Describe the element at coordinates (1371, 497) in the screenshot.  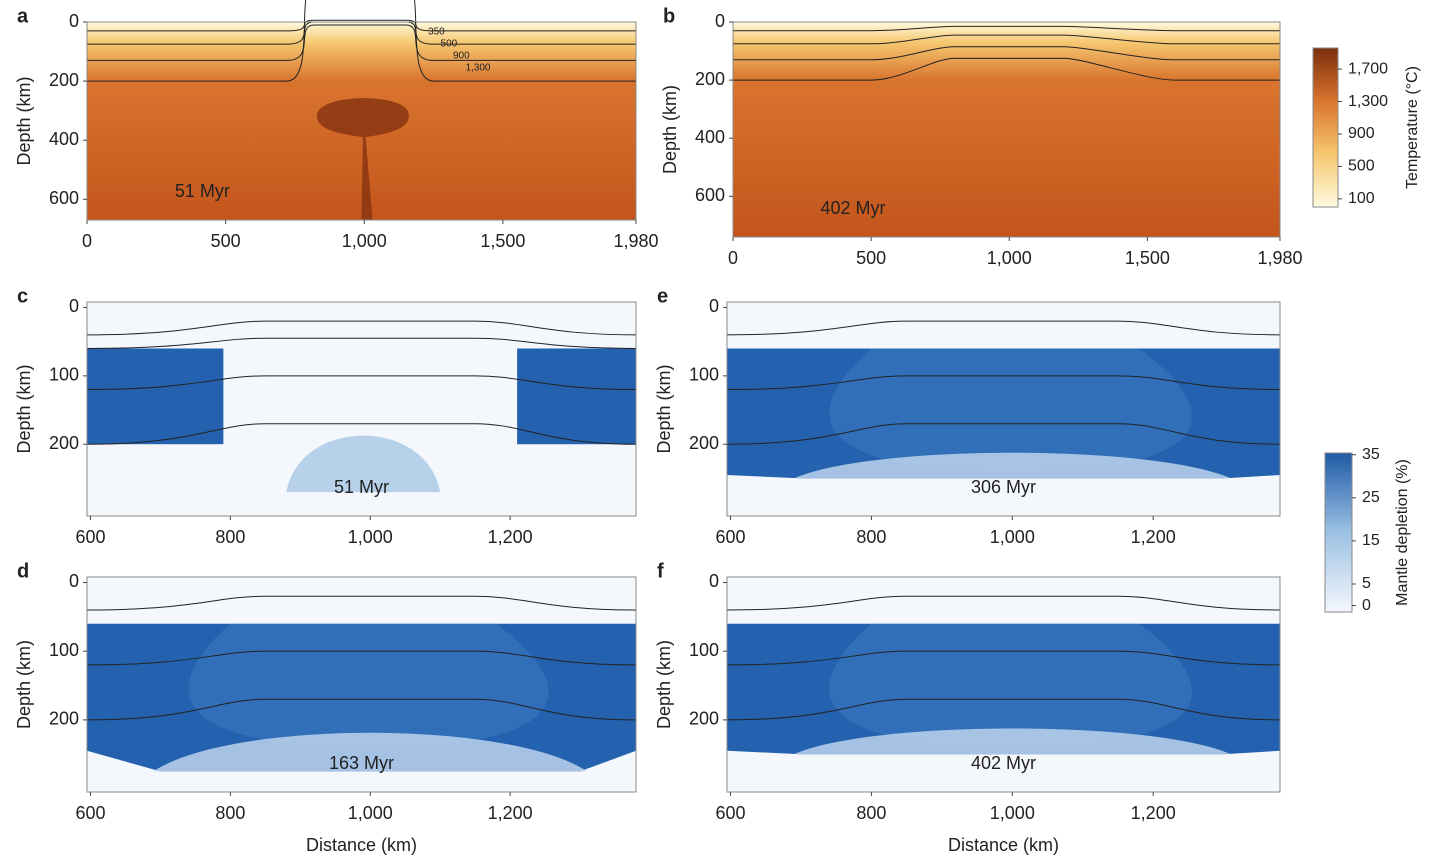
I see `colorbar-tick-label: 25` at that location.